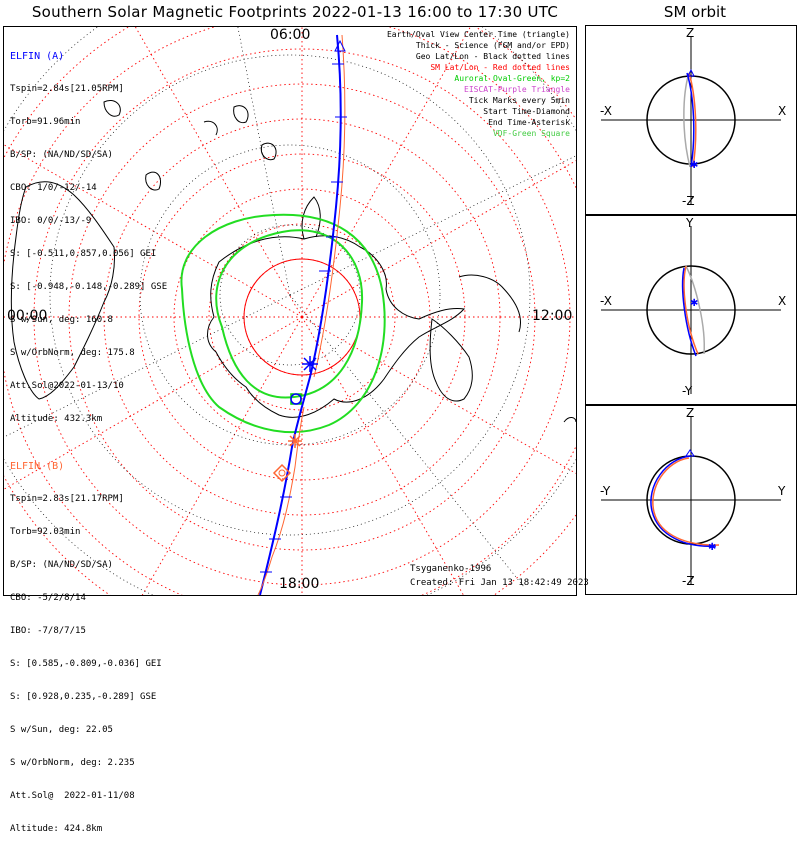  What do you see at coordinates (690, 223) in the screenshot?
I see `sm-xy-top: Y` at bounding box center [690, 223].